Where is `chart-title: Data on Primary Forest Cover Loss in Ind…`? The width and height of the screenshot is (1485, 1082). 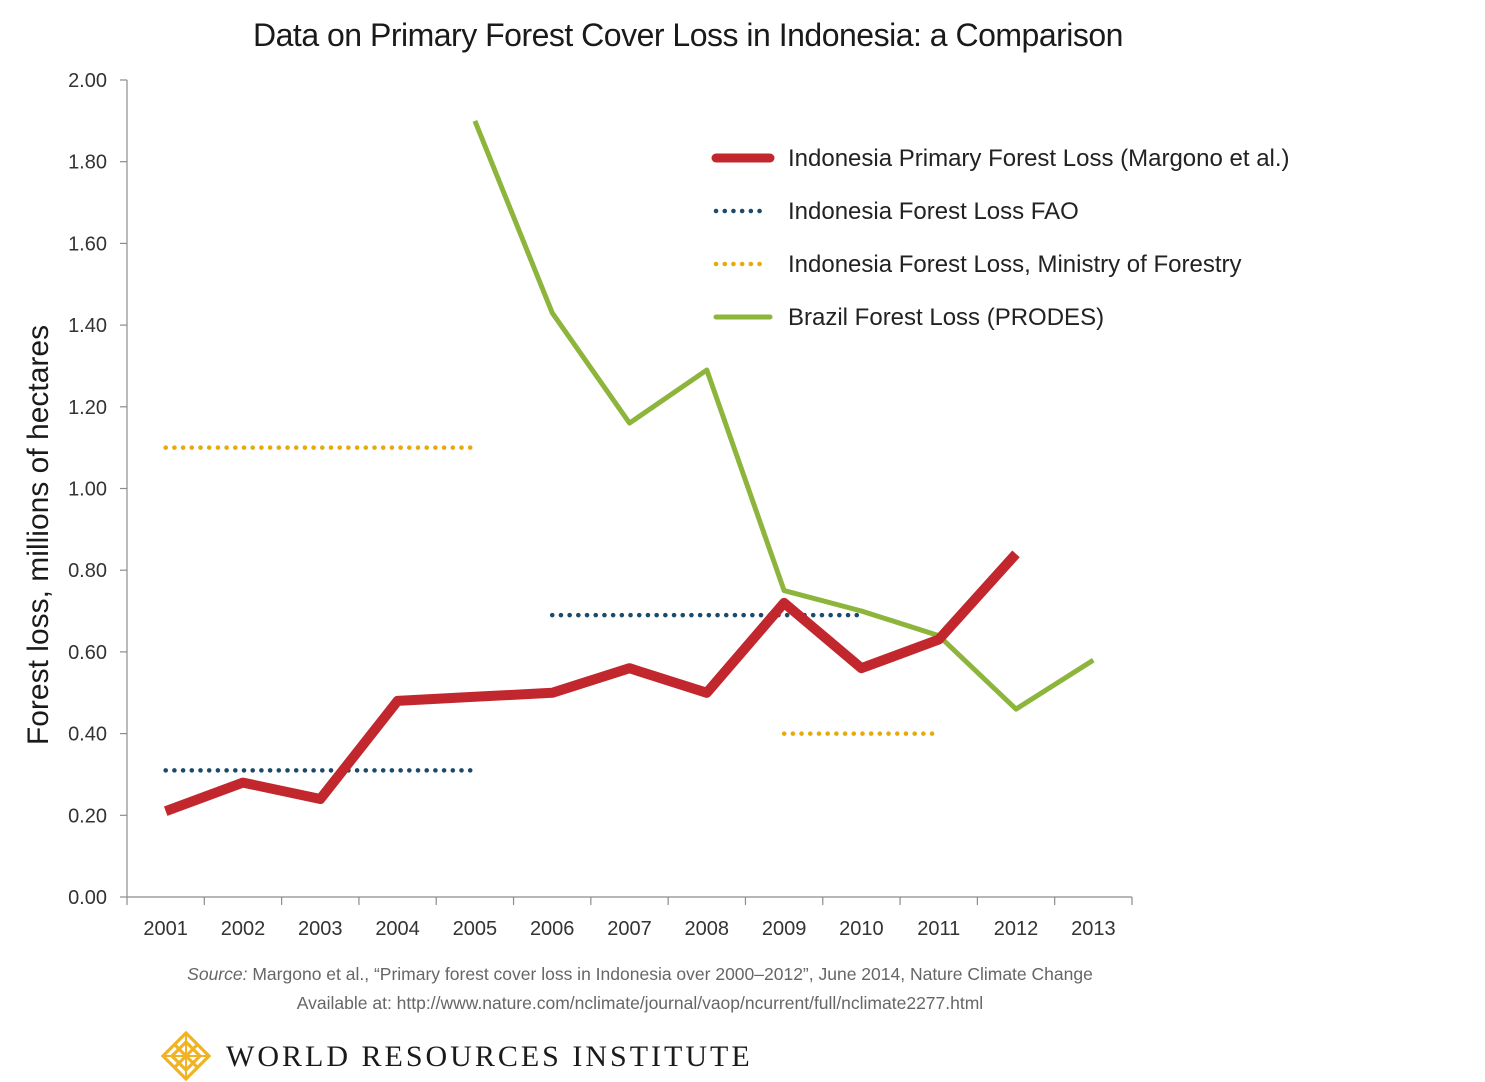
chart-title: Data on Primary Forest Cover Loss in Ind… is located at coordinates (688, 35).